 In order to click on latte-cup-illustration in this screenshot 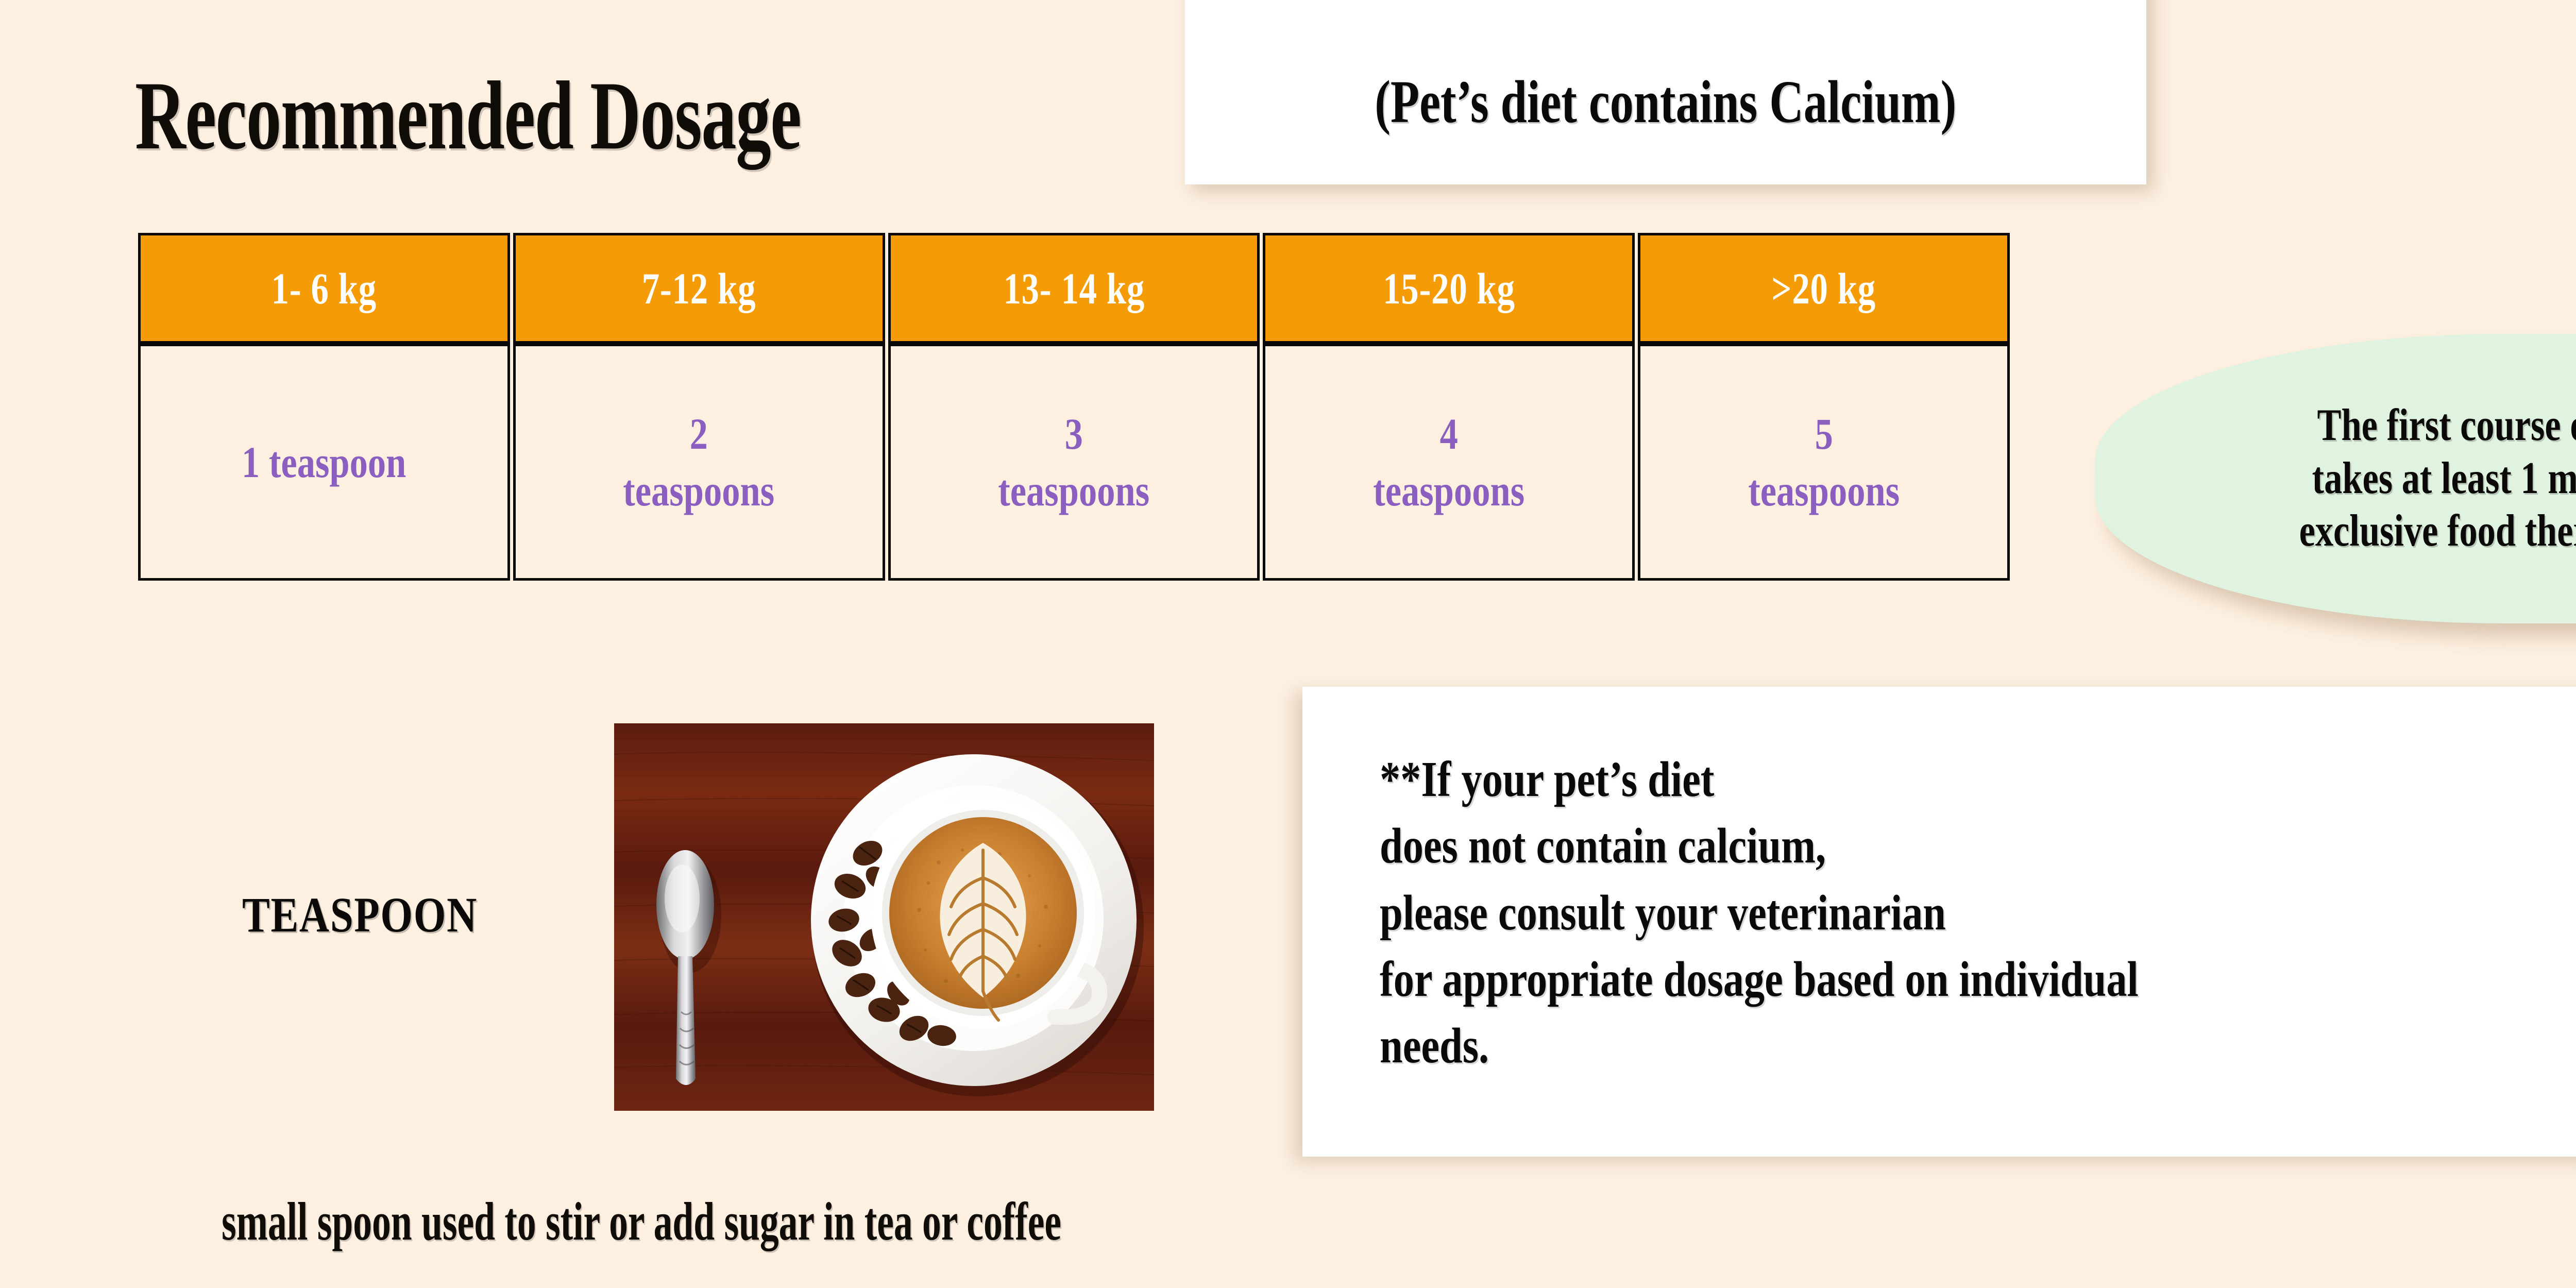, I will do `click(884, 917)`.